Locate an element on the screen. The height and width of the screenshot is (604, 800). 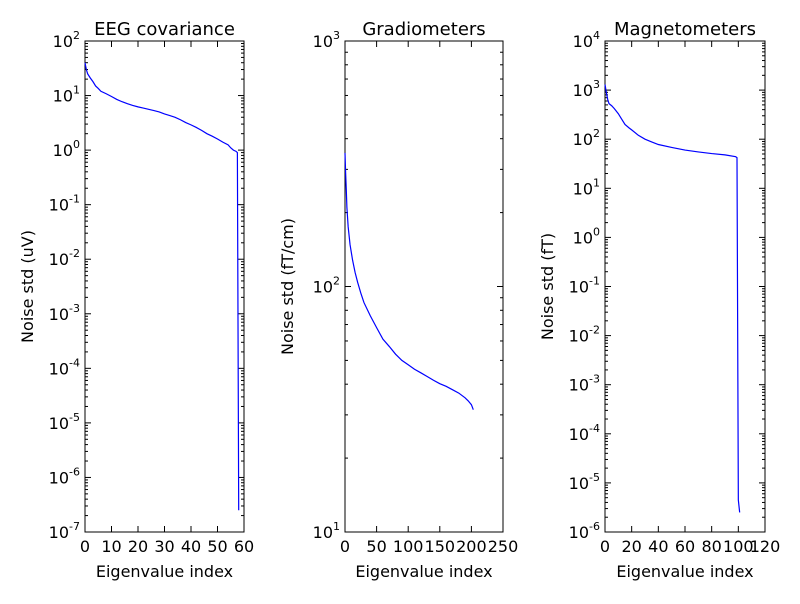
x-tick-label: 10 is located at coordinates (111, 546).